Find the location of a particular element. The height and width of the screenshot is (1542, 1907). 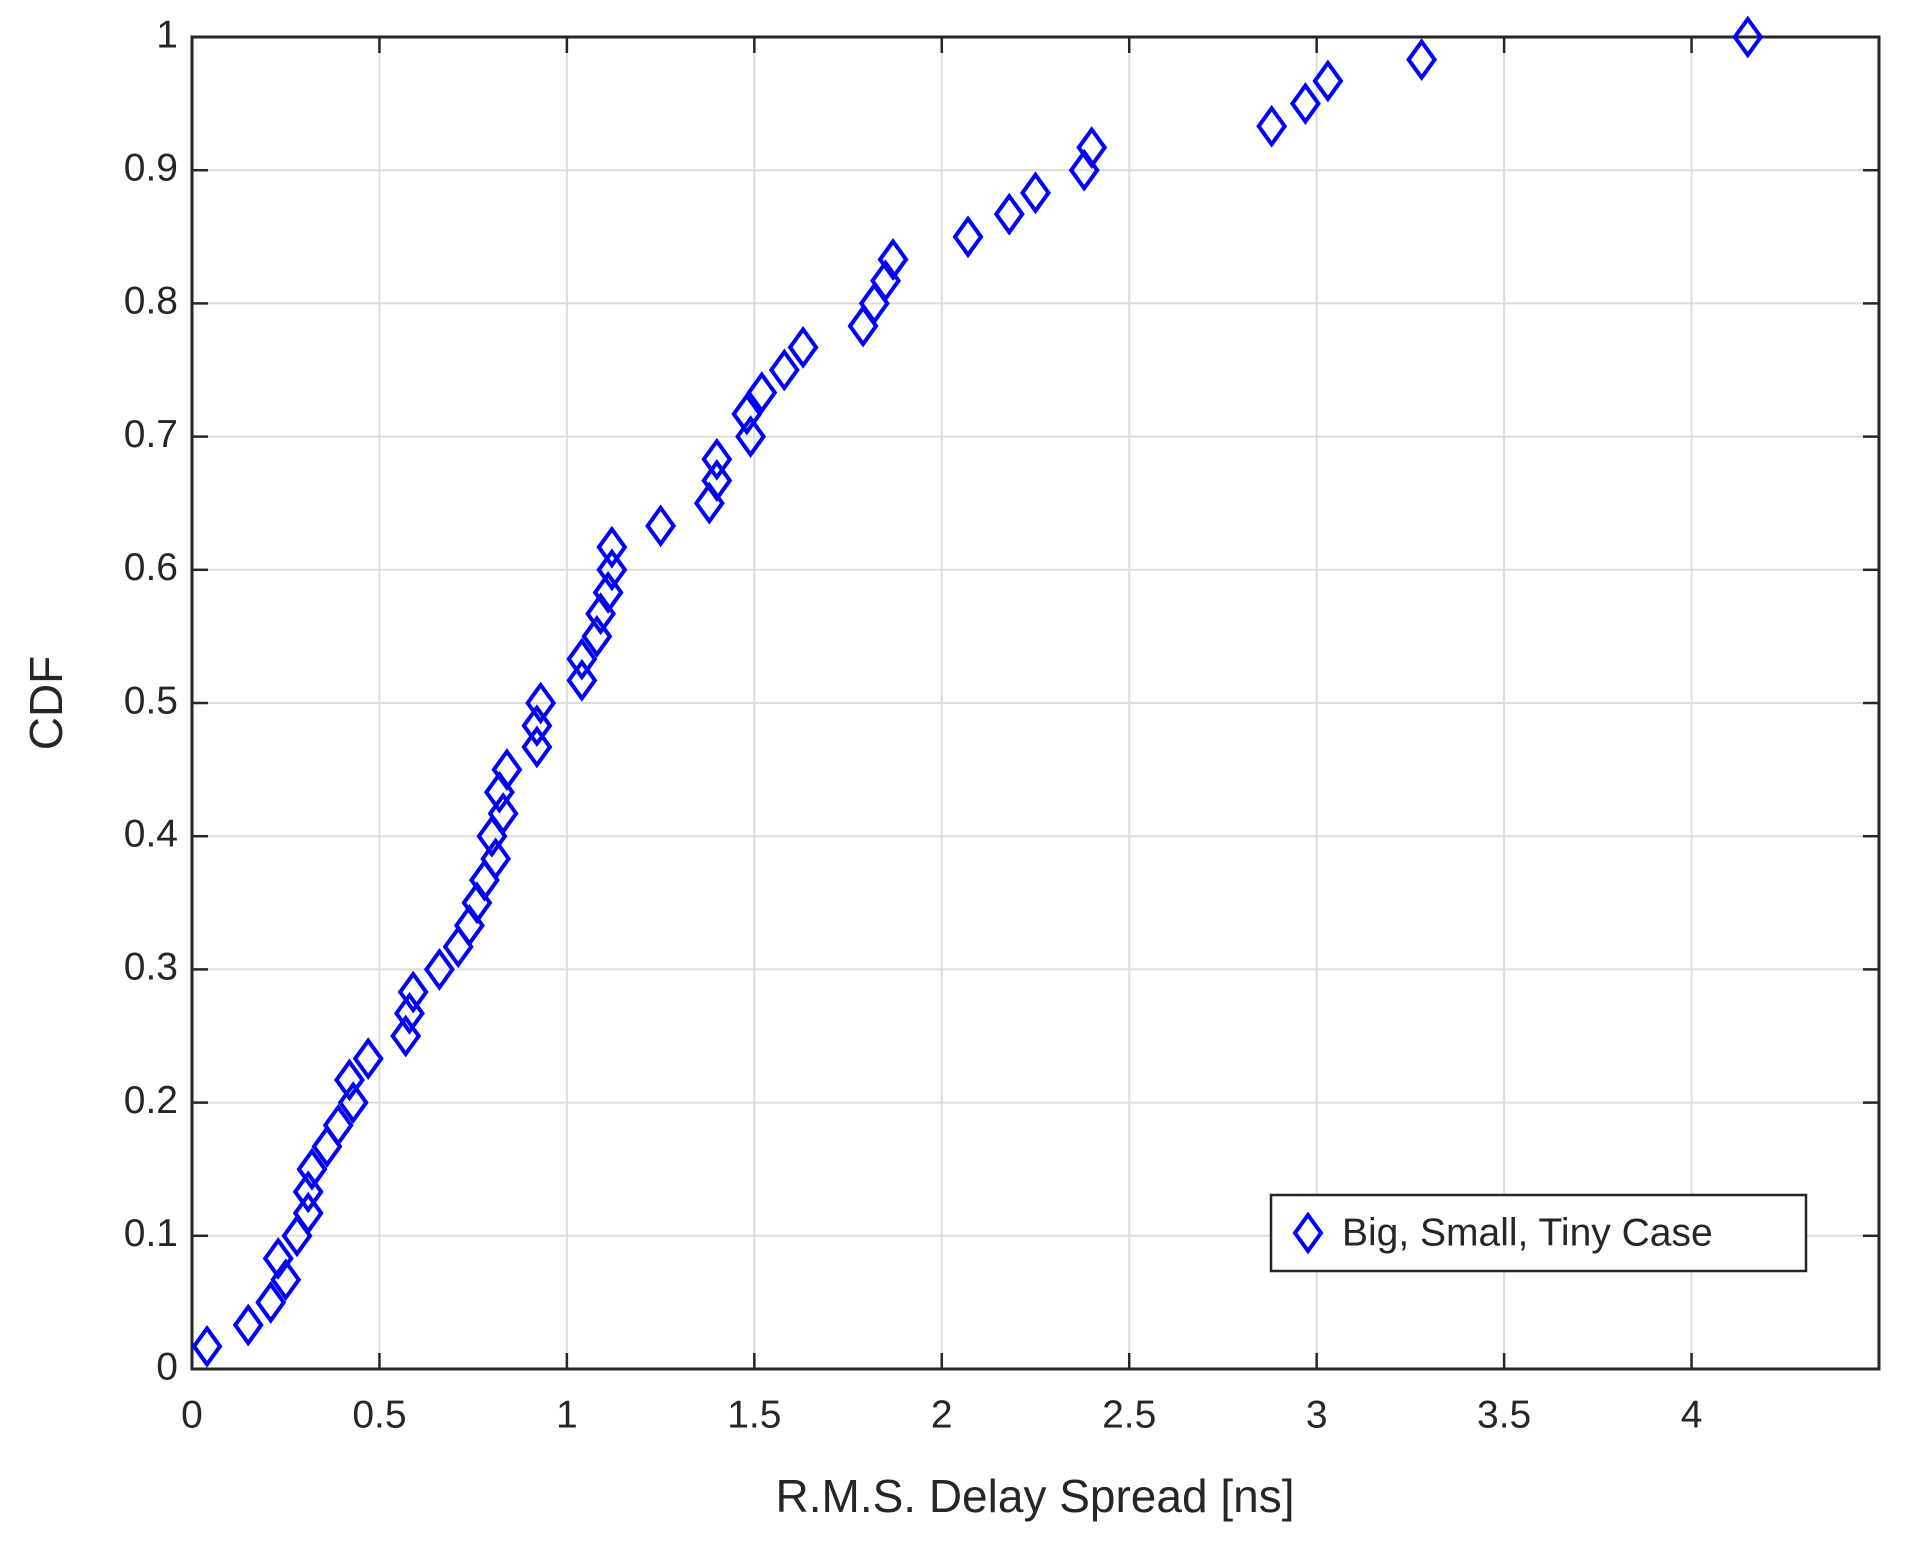

legend-box is located at coordinates (1538, 1233).